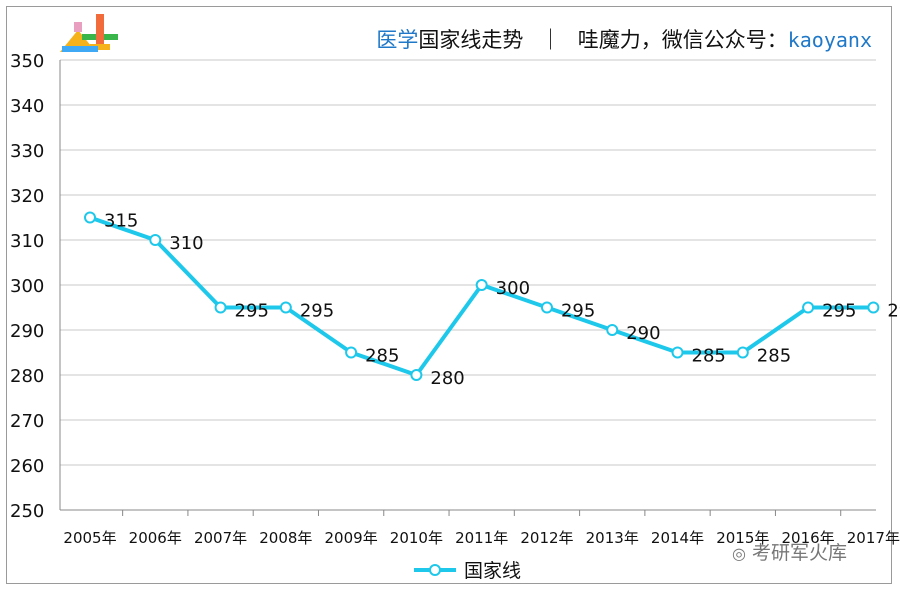  What do you see at coordinates (27, 106) in the screenshot?
I see `y-tick-label: 340` at bounding box center [27, 106].